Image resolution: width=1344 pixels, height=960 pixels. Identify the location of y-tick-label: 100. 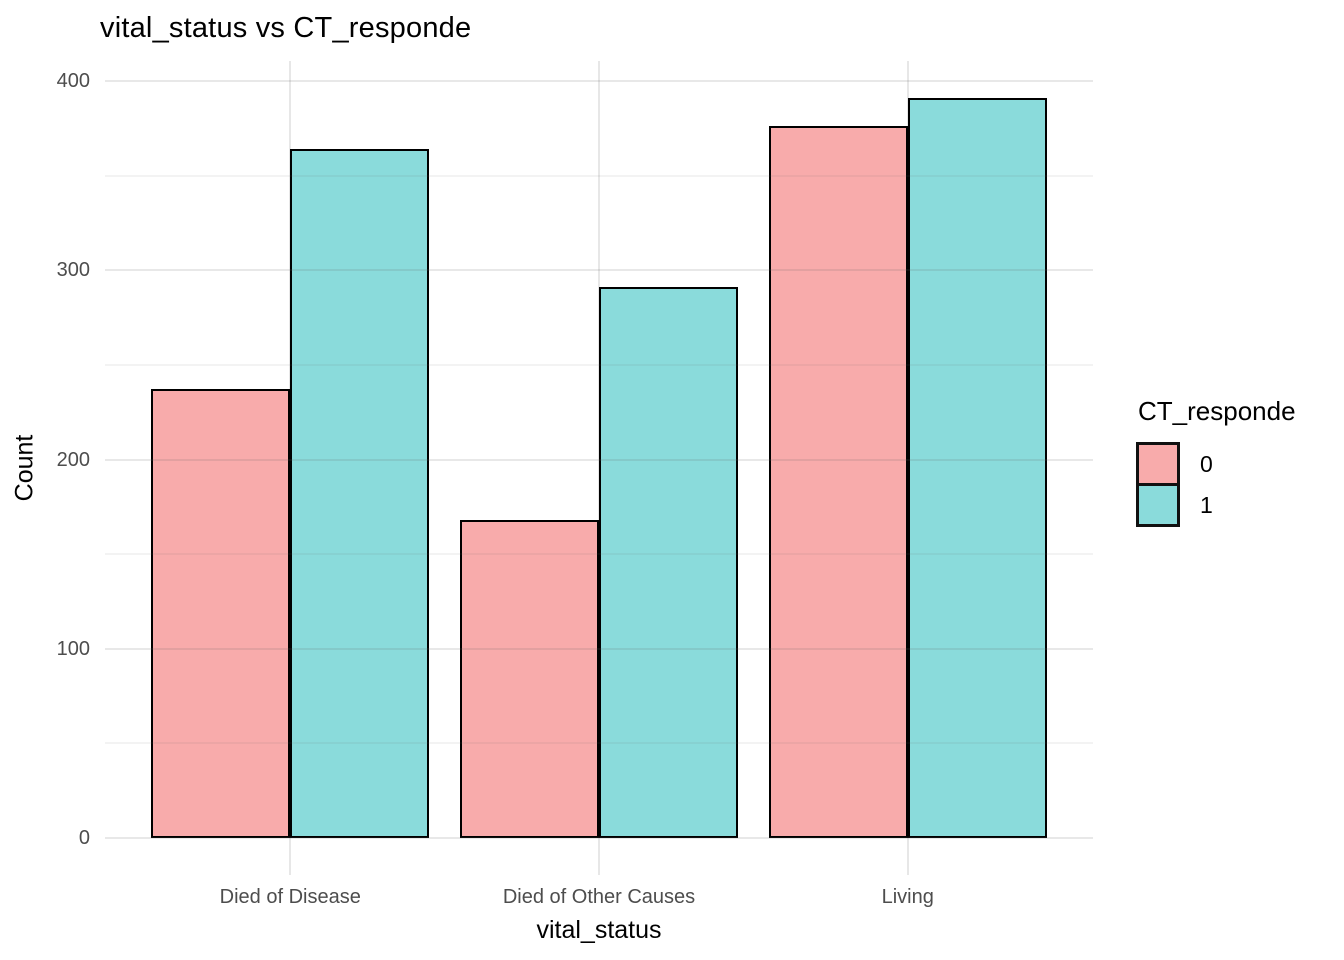
(73, 648).